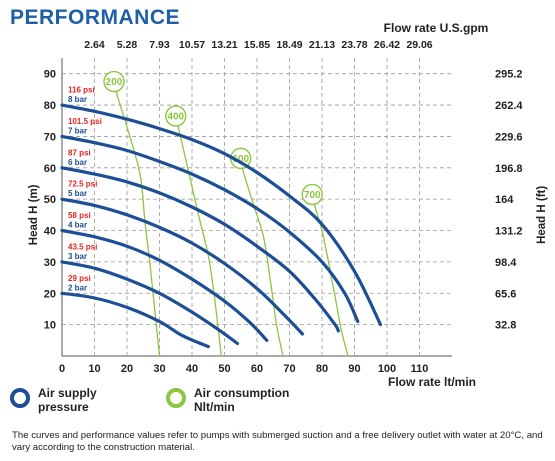  I want to click on x-tick-label: 40, so click(192, 369).